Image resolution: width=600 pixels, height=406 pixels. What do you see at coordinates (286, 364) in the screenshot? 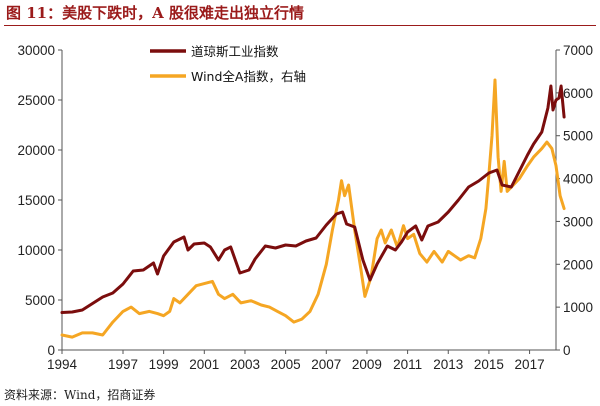
I see `x-tick-label: 2005` at bounding box center [286, 364].